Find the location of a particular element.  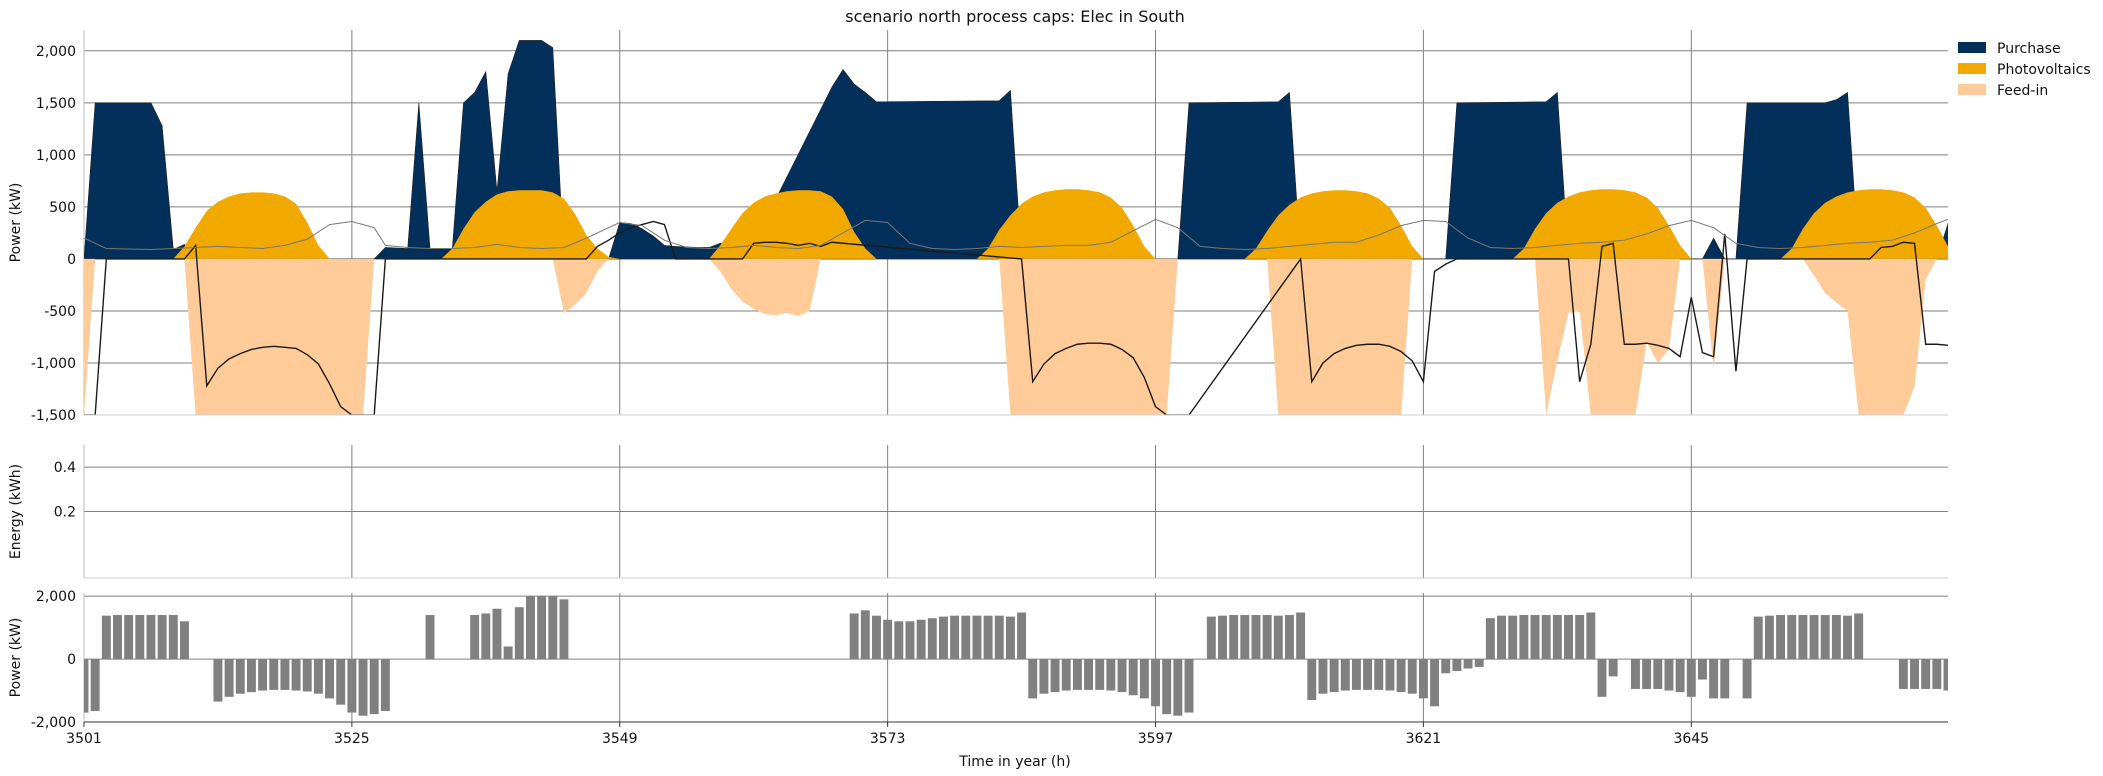

area-photovoltaics is located at coordinates (1060, 224).